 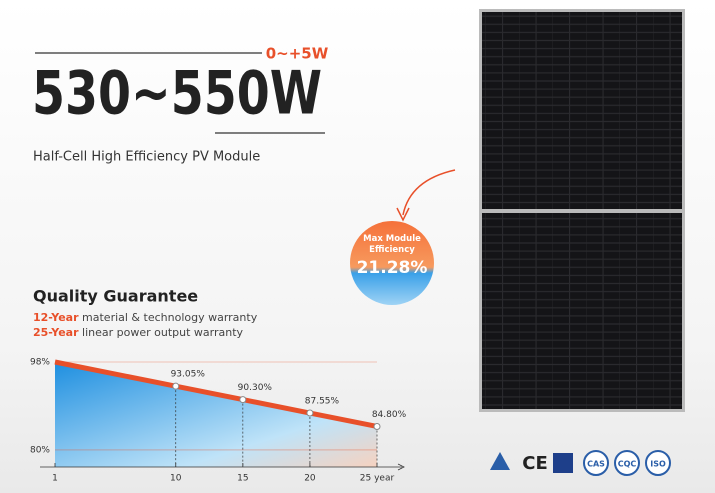 I want to click on value-label: 84.80%, so click(x=389, y=415).